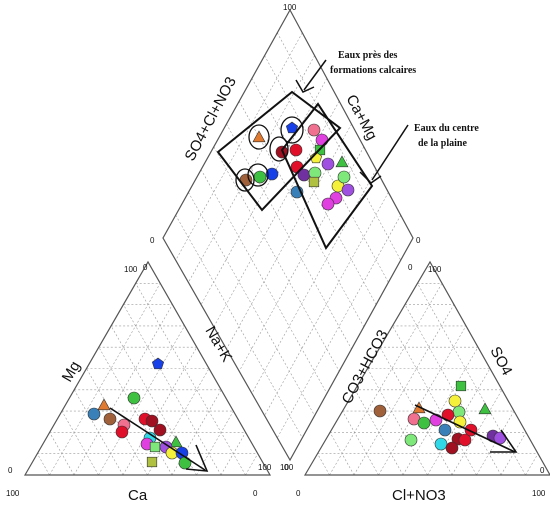  I want to click on calcaire-arrowhead, so click(305, 86).